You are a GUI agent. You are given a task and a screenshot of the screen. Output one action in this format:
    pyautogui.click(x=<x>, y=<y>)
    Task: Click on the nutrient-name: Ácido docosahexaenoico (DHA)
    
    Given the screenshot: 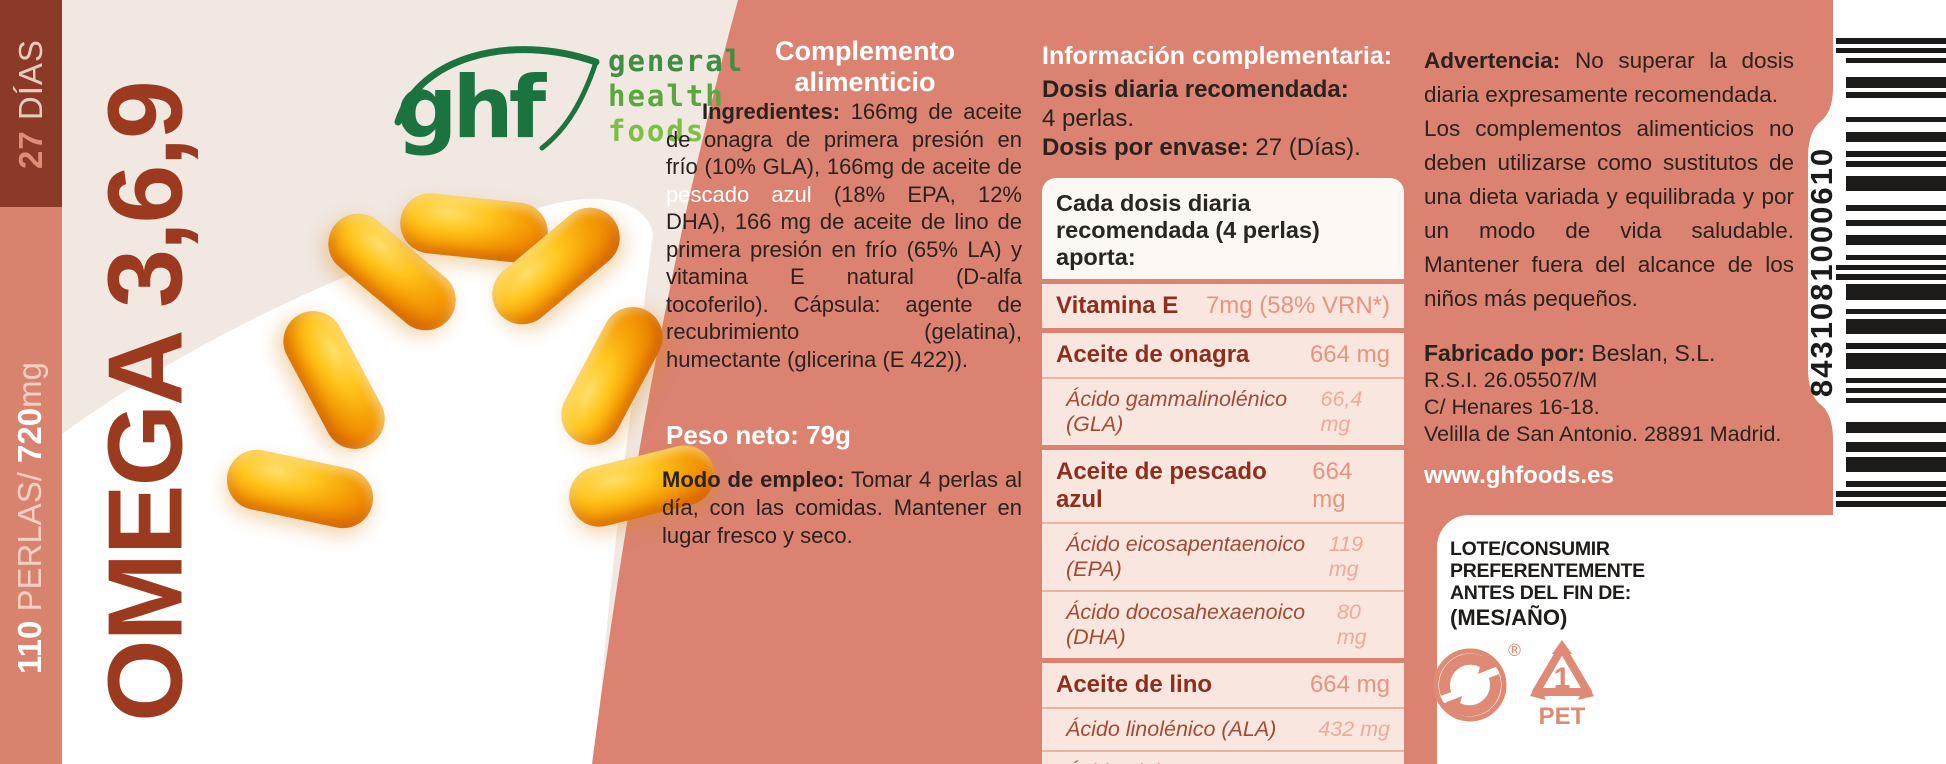 What is the action you would take?
    pyautogui.click(x=1186, y=624)
    